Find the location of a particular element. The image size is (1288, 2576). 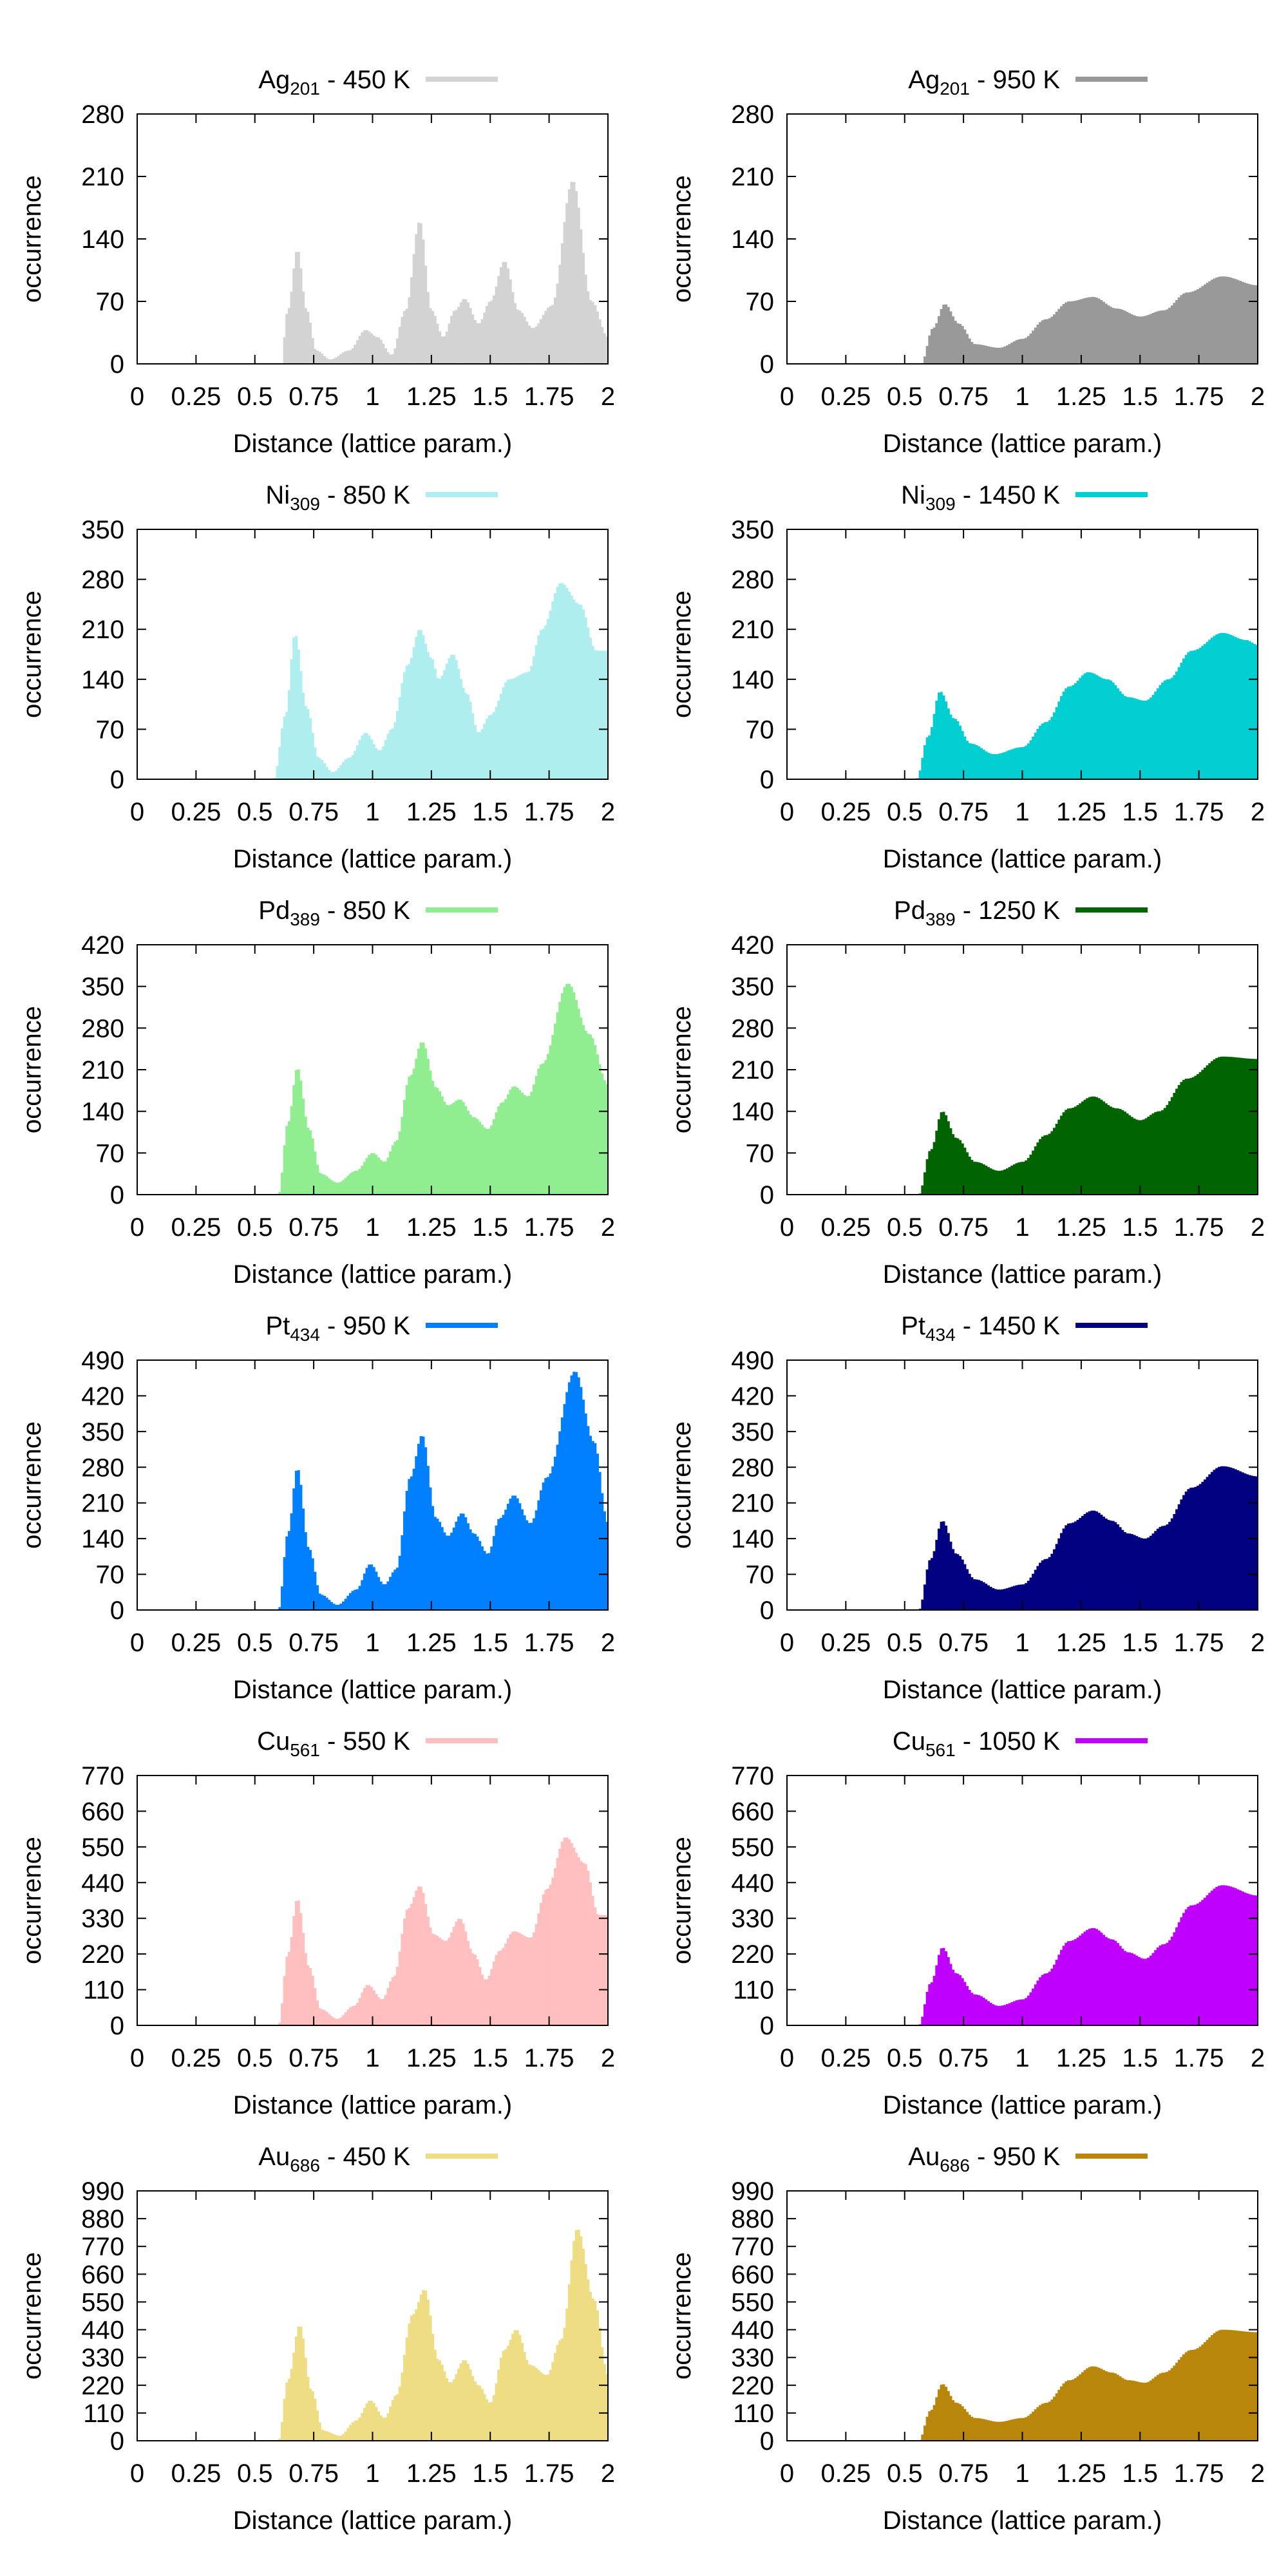

y-tick-label: 110 is located at coordinates (104, 1991).